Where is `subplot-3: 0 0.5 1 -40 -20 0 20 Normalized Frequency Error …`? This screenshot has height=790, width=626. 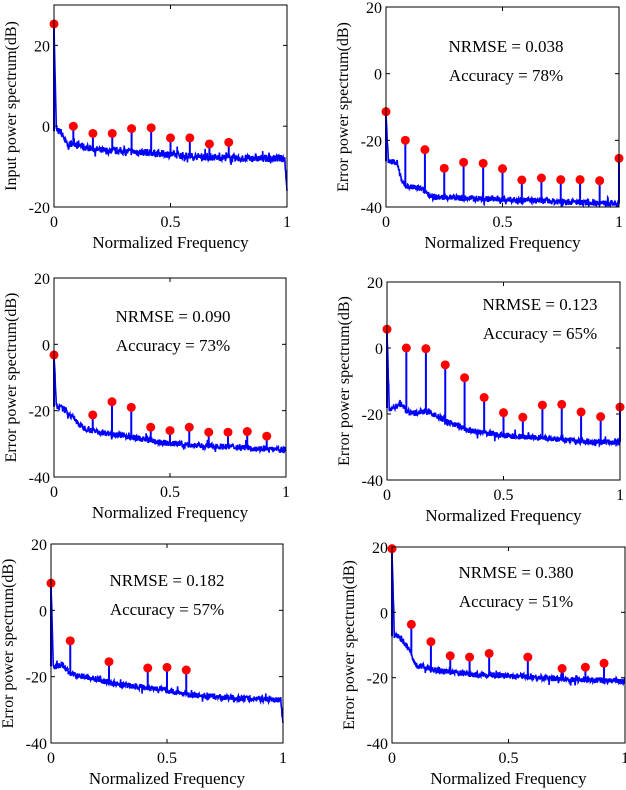
subplot-3: 0 0.5 1 -40 -20 0 20 Normalized Frequency Error … is located at coordinates (146, 396).